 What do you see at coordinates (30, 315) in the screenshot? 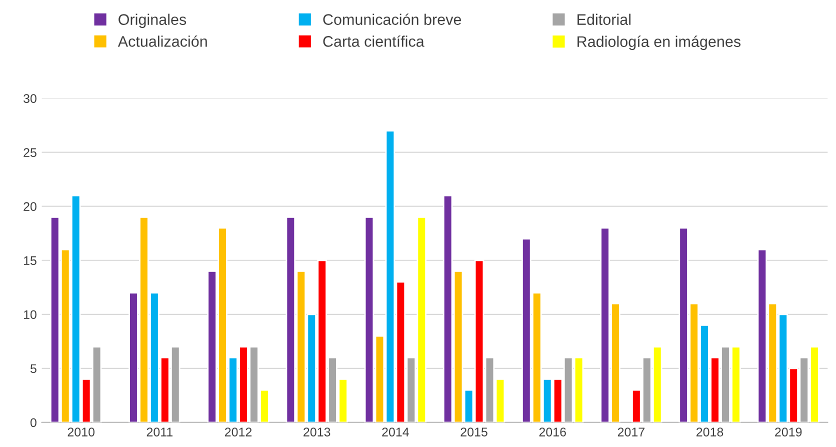
I see `y-tick-label: 10` at bounding box center [30, 315].